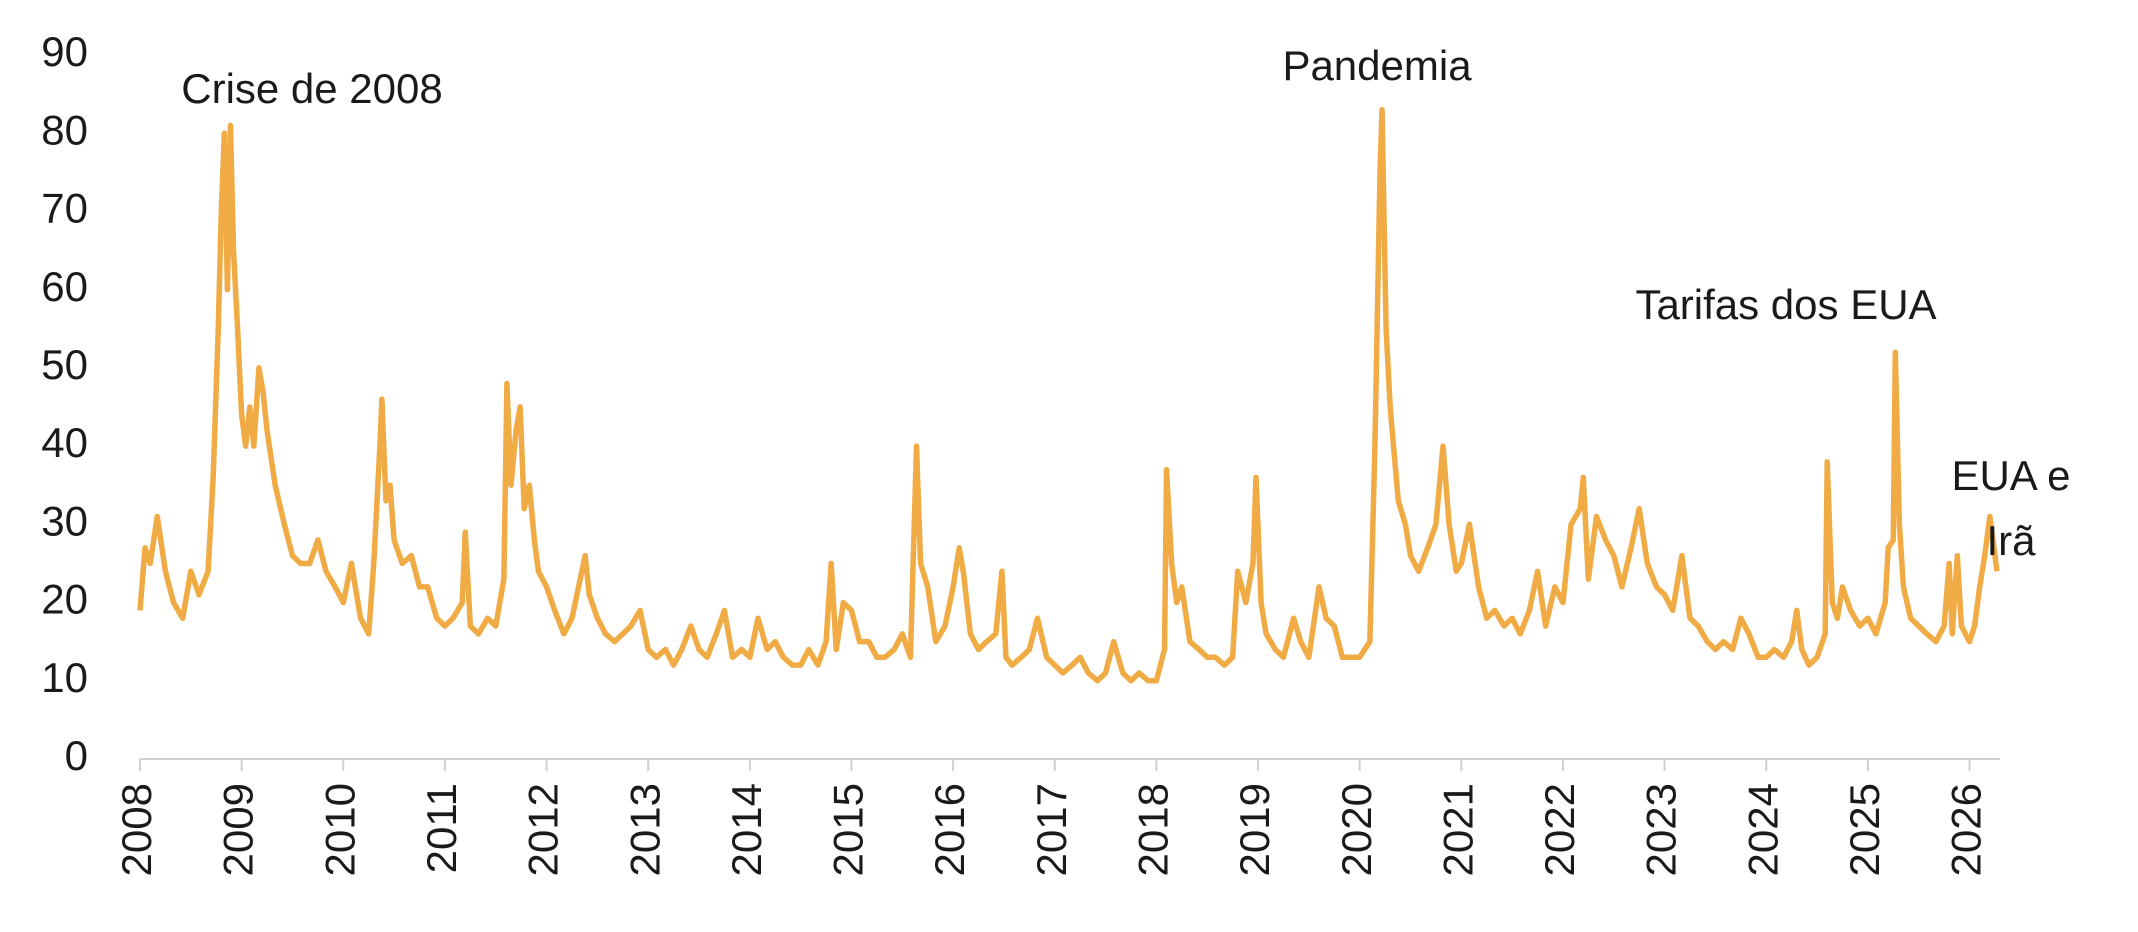 The width and height of the screenshot is (2138, 932). I want to click on y-tick-label: 50, so click(64, 364).